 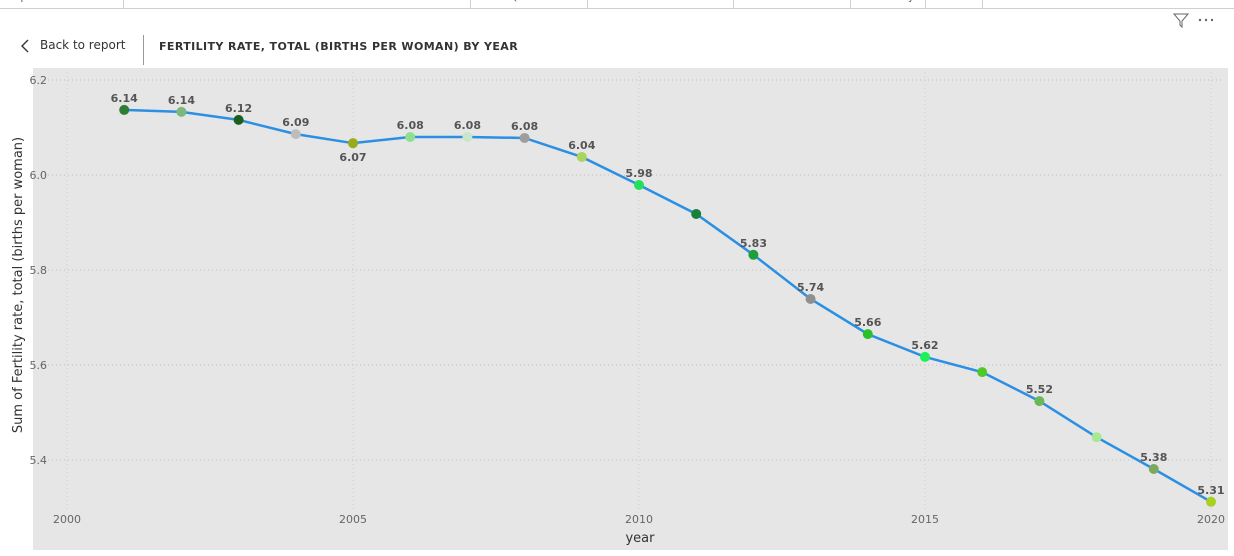 What do you see at coordinates (1211, 519) in the screenshot?
I see `x-tick-label: 2020` at bounding box center [1211, 519].